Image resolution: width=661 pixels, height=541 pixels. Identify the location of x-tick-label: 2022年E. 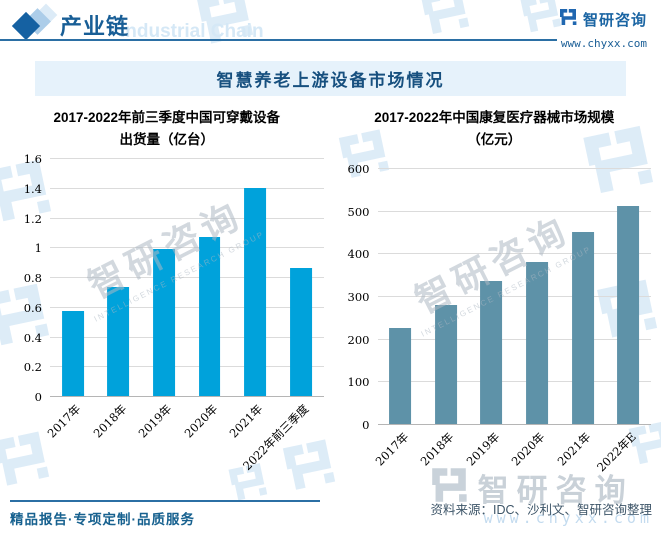
(616, 452).